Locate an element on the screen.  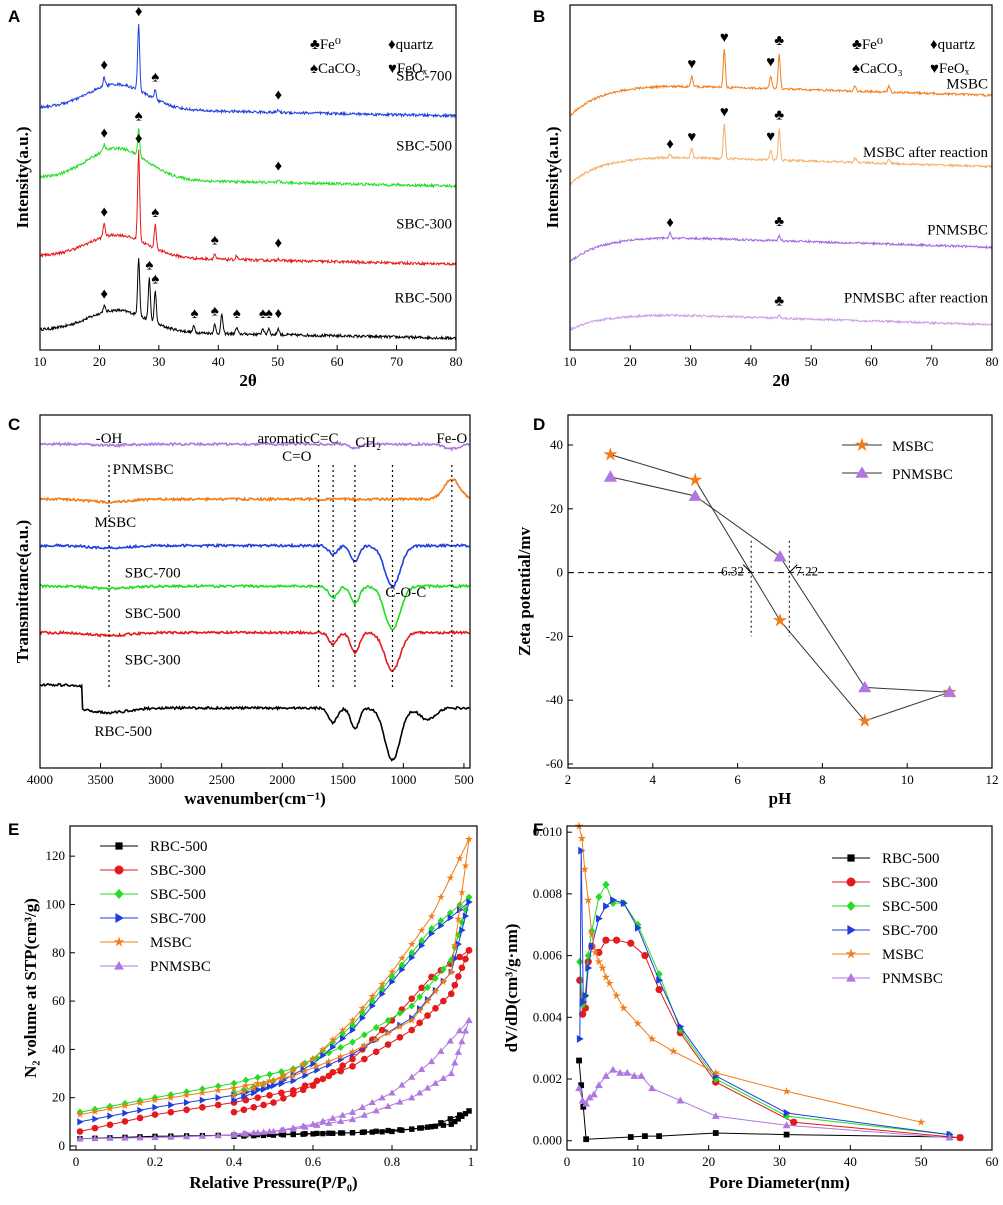
panel-F-xtick-label: 40 is located at coordinates (850, 1161).